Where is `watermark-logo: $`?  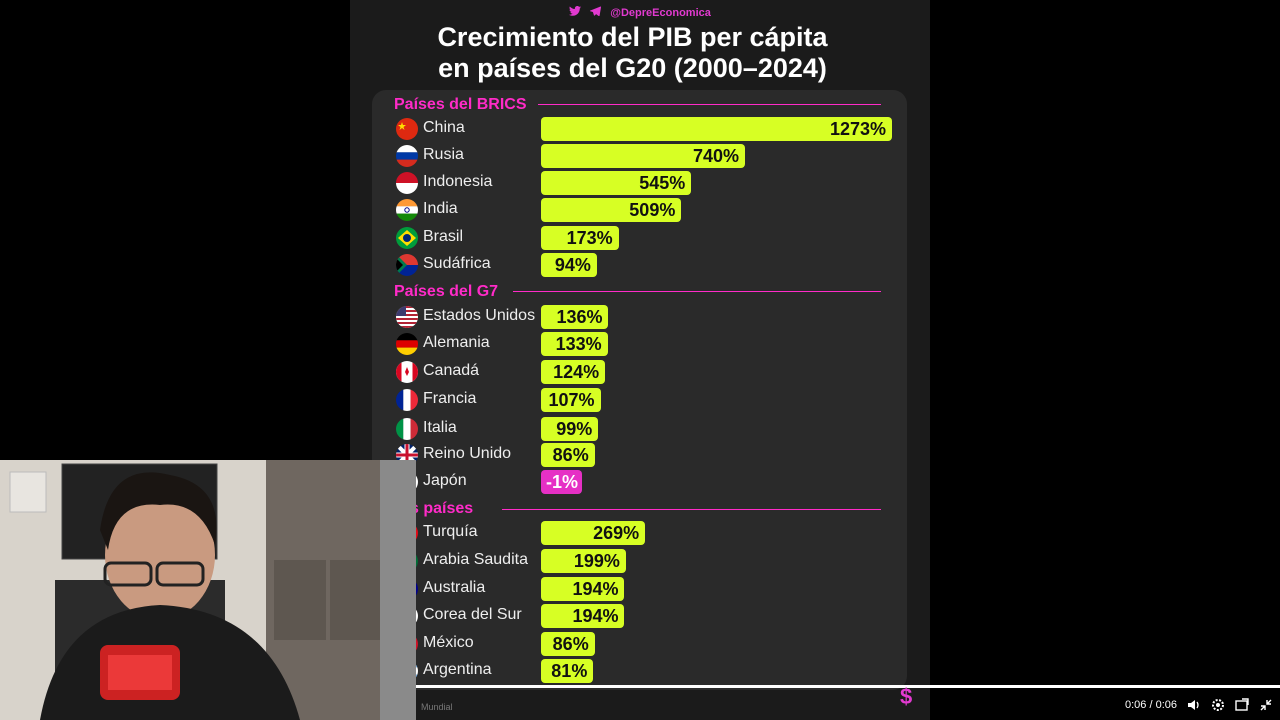 watermark-logo: $ is located at coordinates (906, 696).